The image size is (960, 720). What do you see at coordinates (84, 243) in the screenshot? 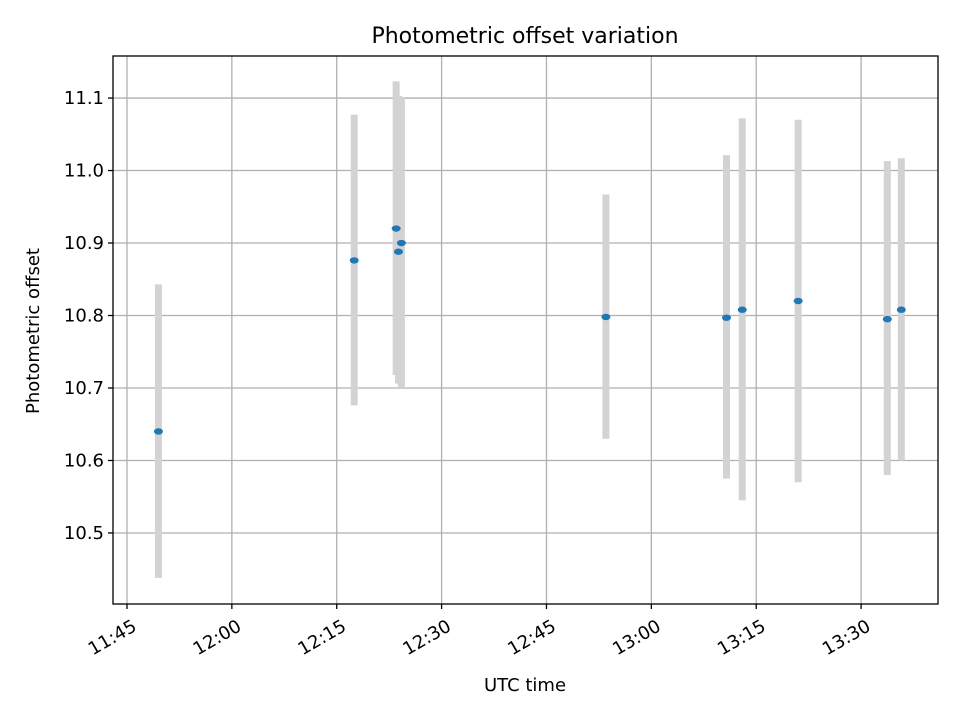
I see `y-tick-label: 10.9` at bounding box center [84, 243].